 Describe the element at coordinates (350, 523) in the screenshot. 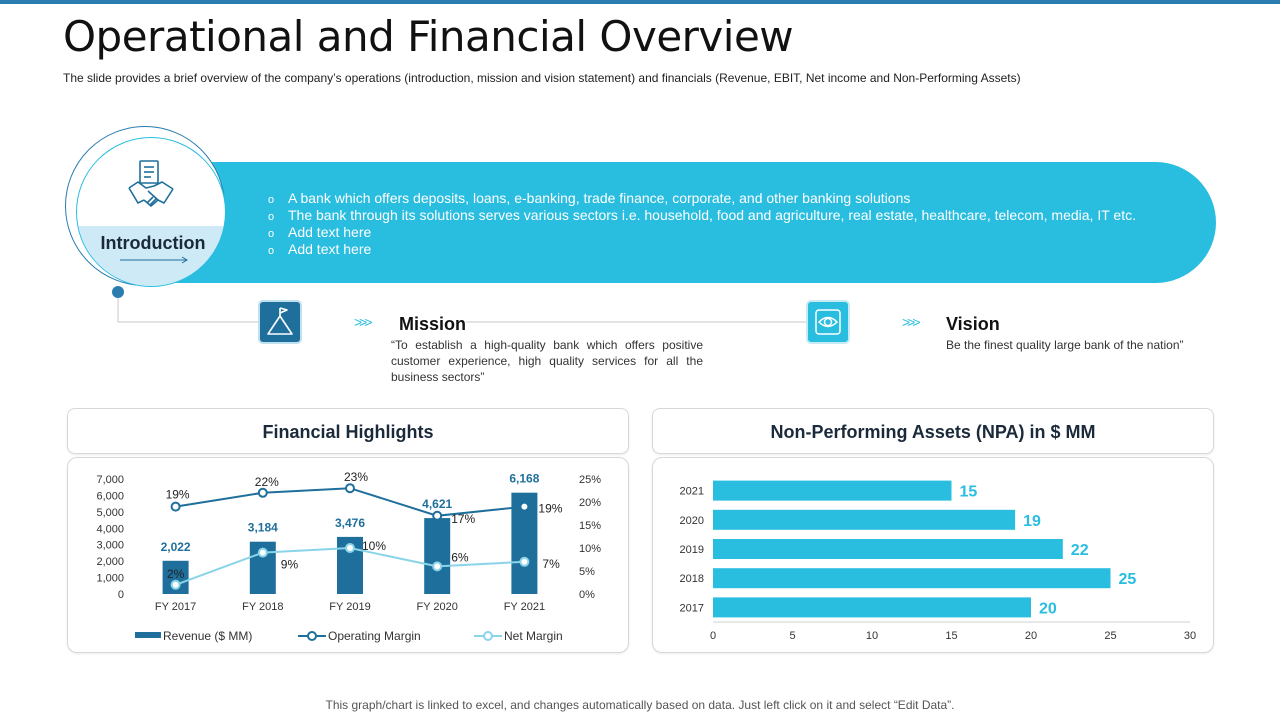

I see `revenue-data-label: 3,476` at that location.